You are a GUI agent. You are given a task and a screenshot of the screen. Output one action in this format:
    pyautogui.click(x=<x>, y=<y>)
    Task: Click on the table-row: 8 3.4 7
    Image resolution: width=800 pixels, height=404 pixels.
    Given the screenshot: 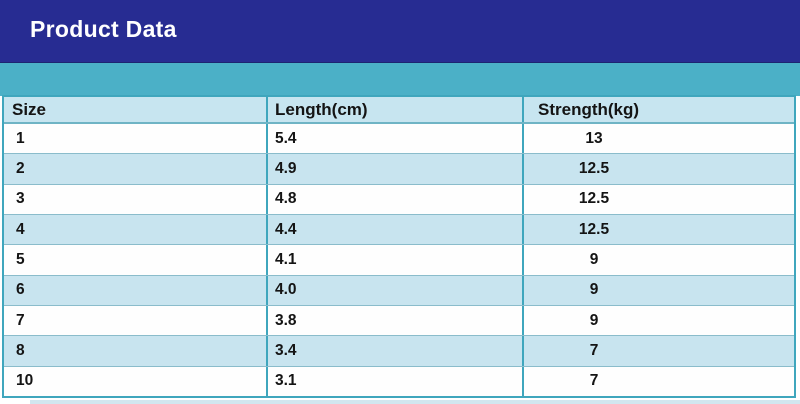 What is the action you would take?
    pyautogui.click(x=399, y=351)
    